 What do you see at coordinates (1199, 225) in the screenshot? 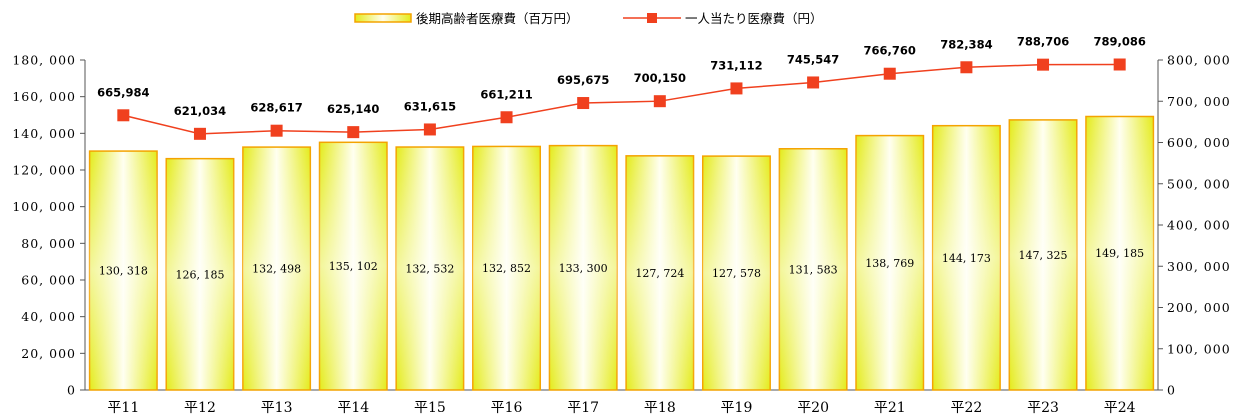
I see `right-tick-label: 400, 000` at bounding box center [1199, 225].